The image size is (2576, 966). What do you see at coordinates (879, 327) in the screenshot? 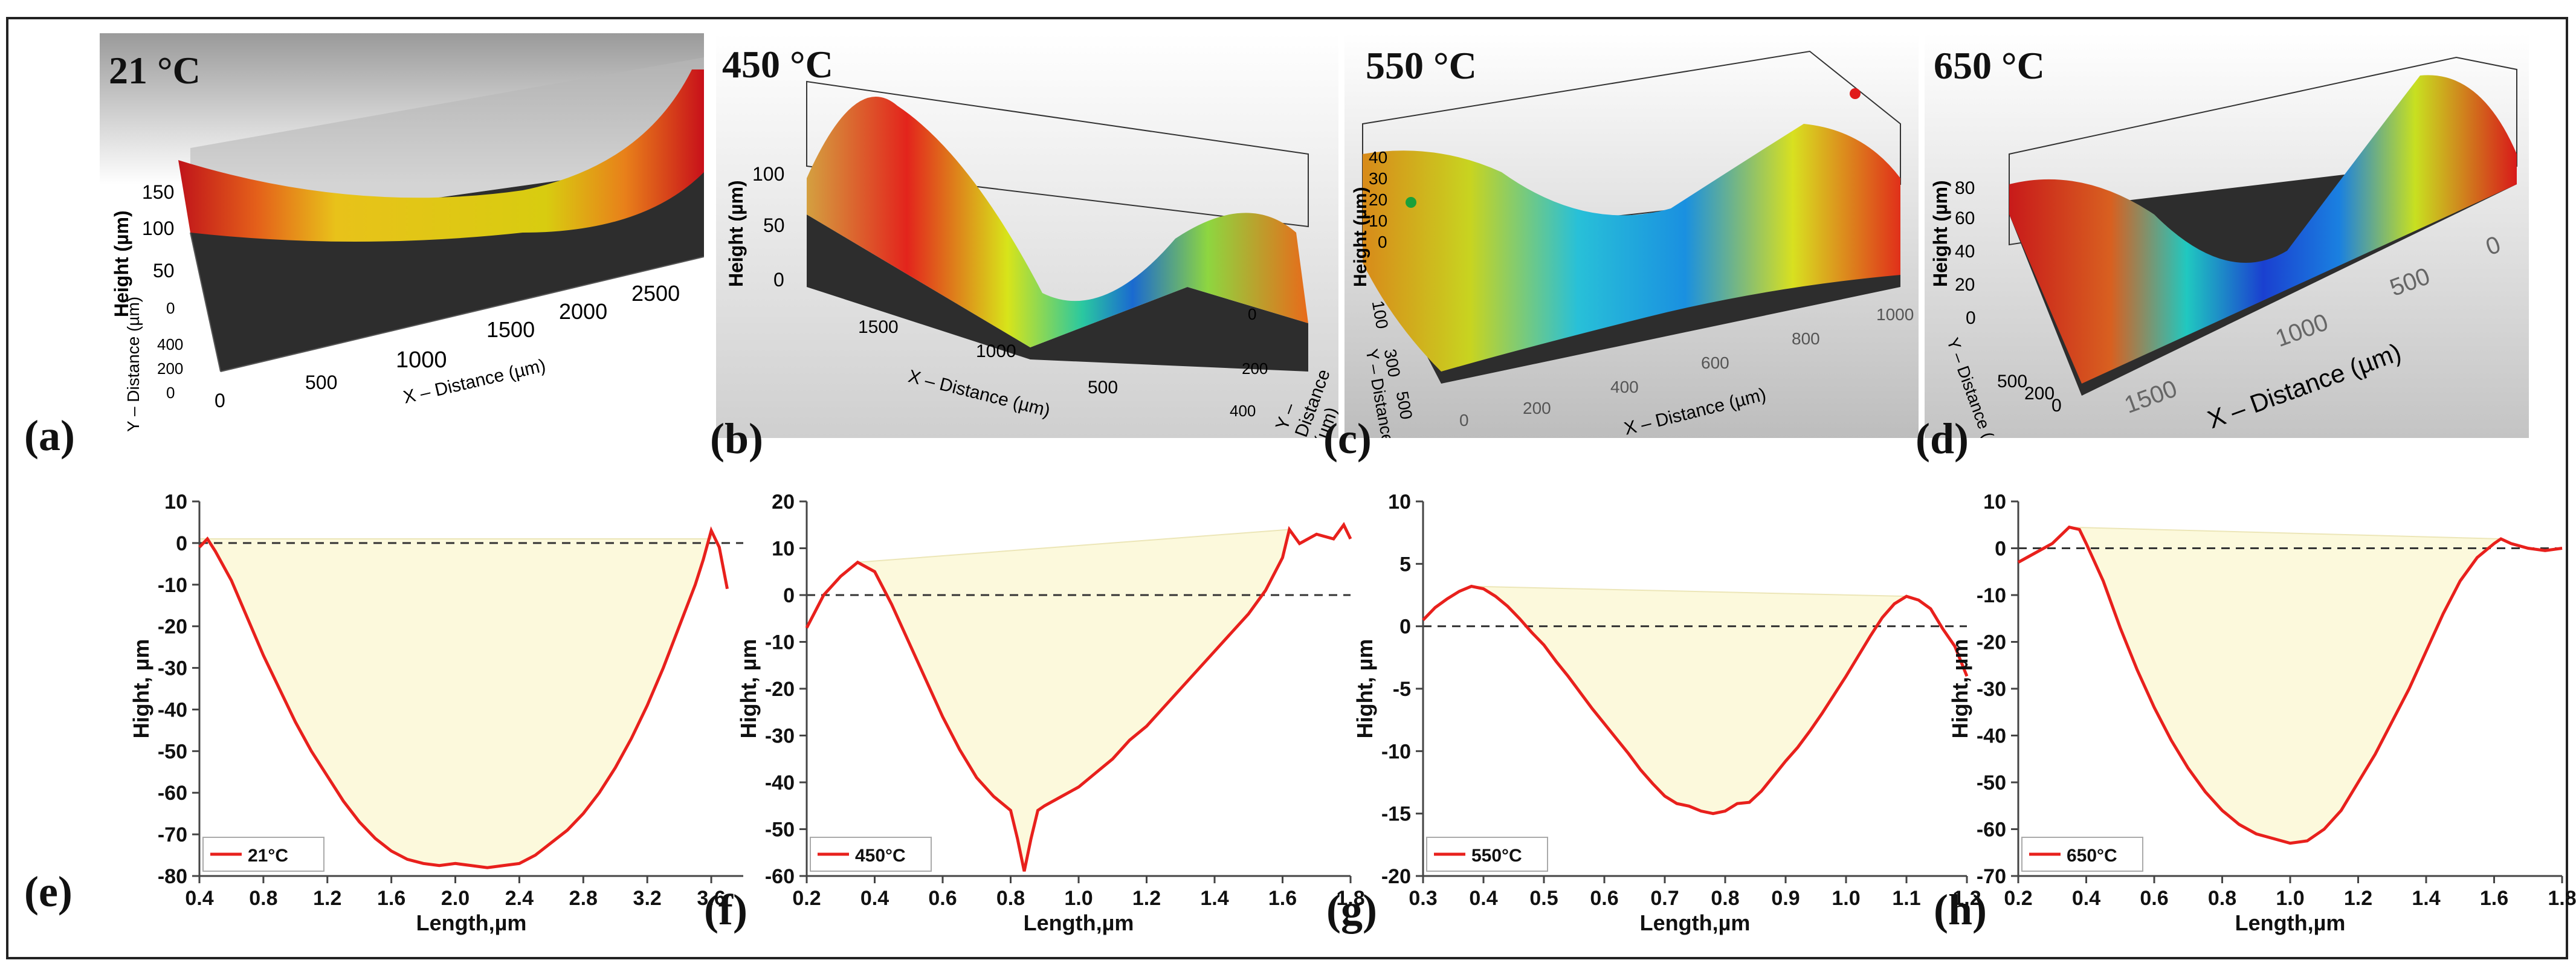
I see `x-tick: 1500` at bounding box center [879, 327].